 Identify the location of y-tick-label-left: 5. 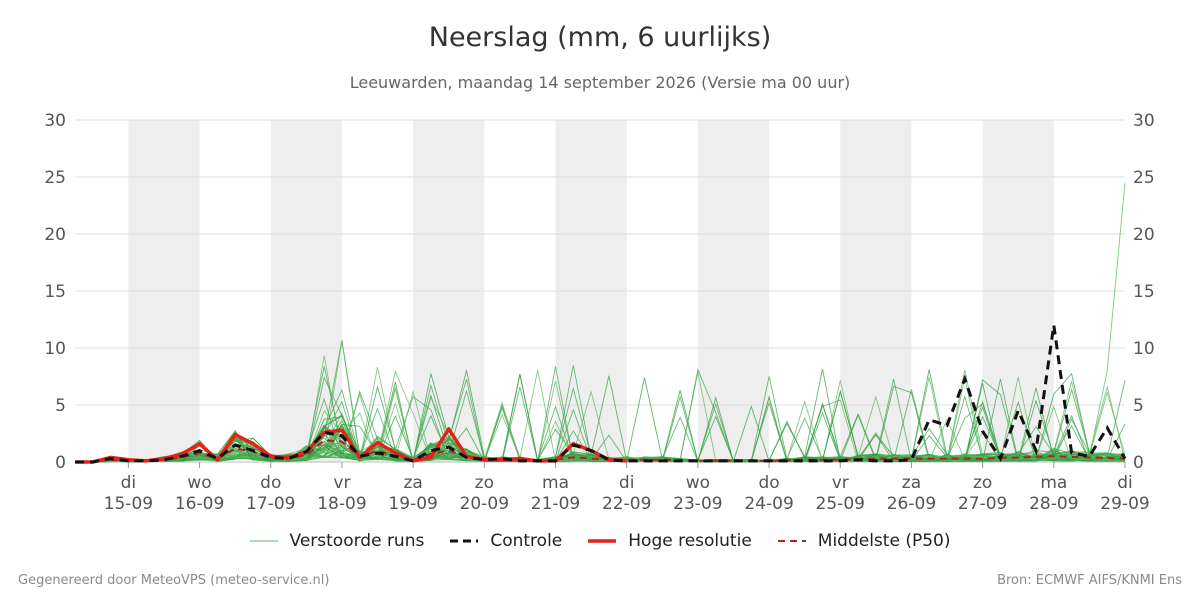
(60, 406).